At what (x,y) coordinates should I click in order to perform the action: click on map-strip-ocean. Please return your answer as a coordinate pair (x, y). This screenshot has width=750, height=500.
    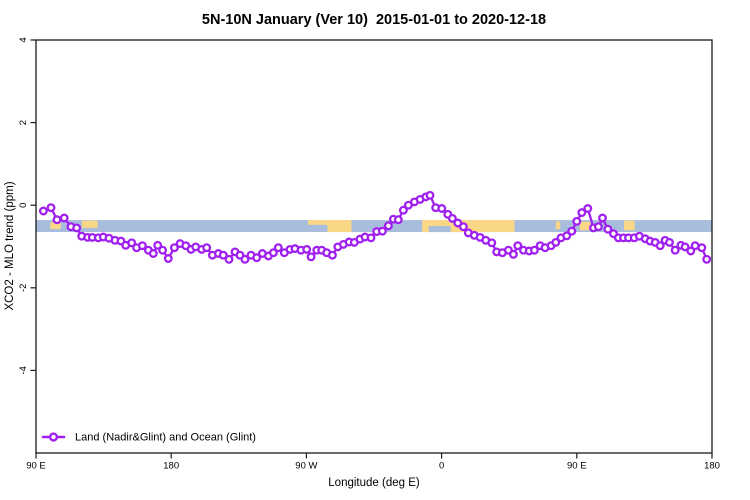
    Looking at the image, I should click on (374, 226).